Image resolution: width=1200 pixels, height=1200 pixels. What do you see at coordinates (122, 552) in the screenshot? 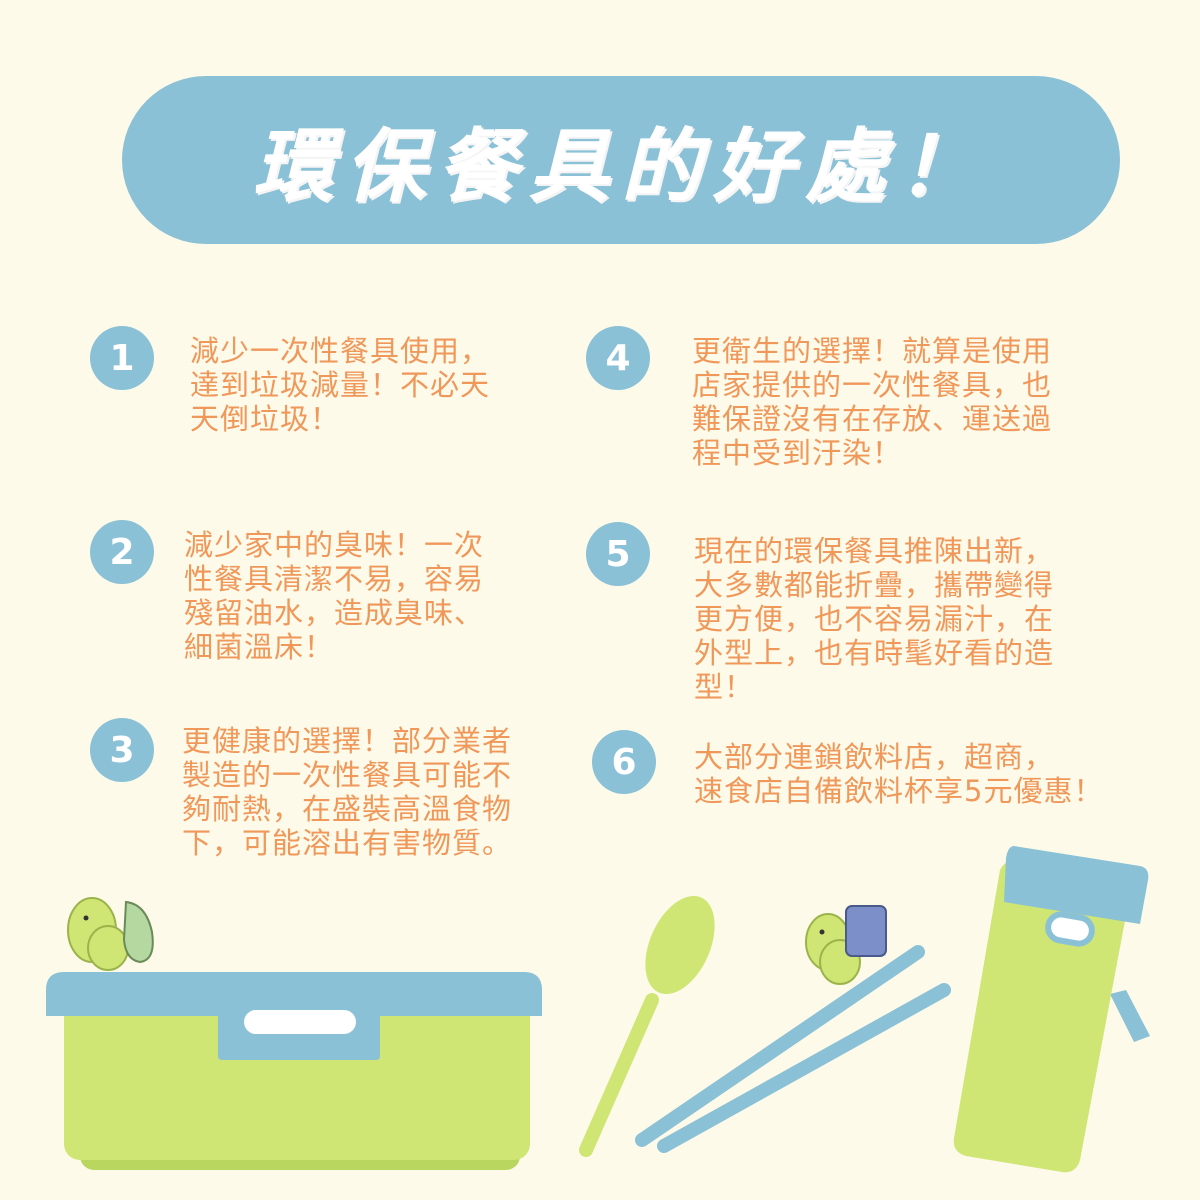
I see `tip-number-badge: 2` at bounding box center [122, 552].